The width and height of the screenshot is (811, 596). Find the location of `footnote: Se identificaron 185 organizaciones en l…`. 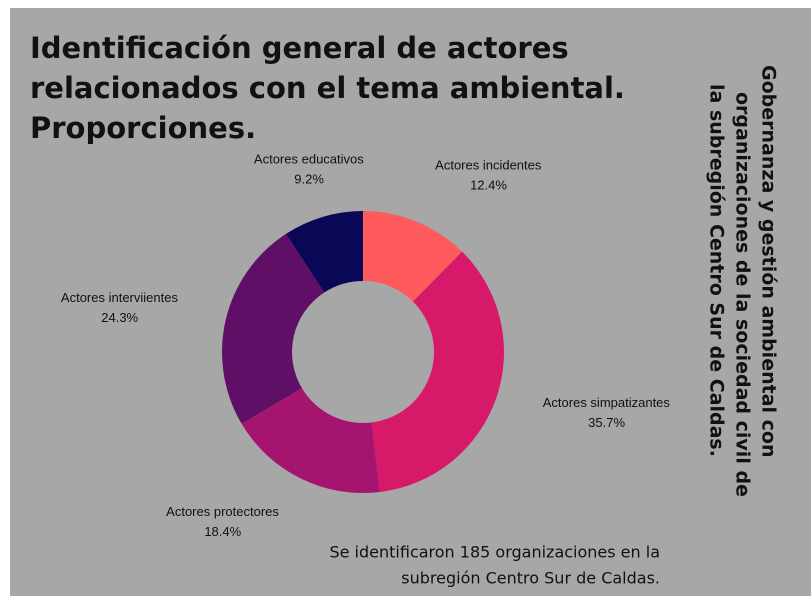

footnote: Se identificaron 185 organizaciones en l… is located at coordinates (494, 552).